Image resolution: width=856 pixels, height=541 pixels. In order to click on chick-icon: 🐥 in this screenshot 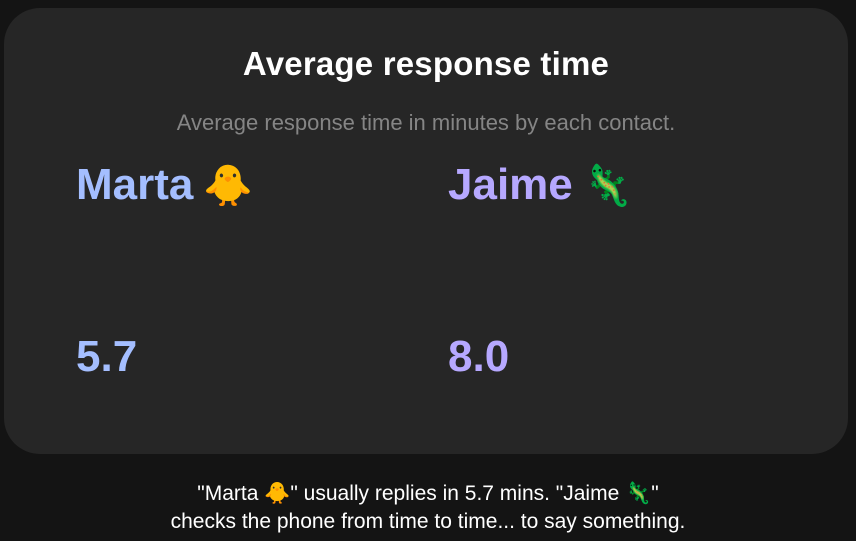, I will do `click(228, 186)`.